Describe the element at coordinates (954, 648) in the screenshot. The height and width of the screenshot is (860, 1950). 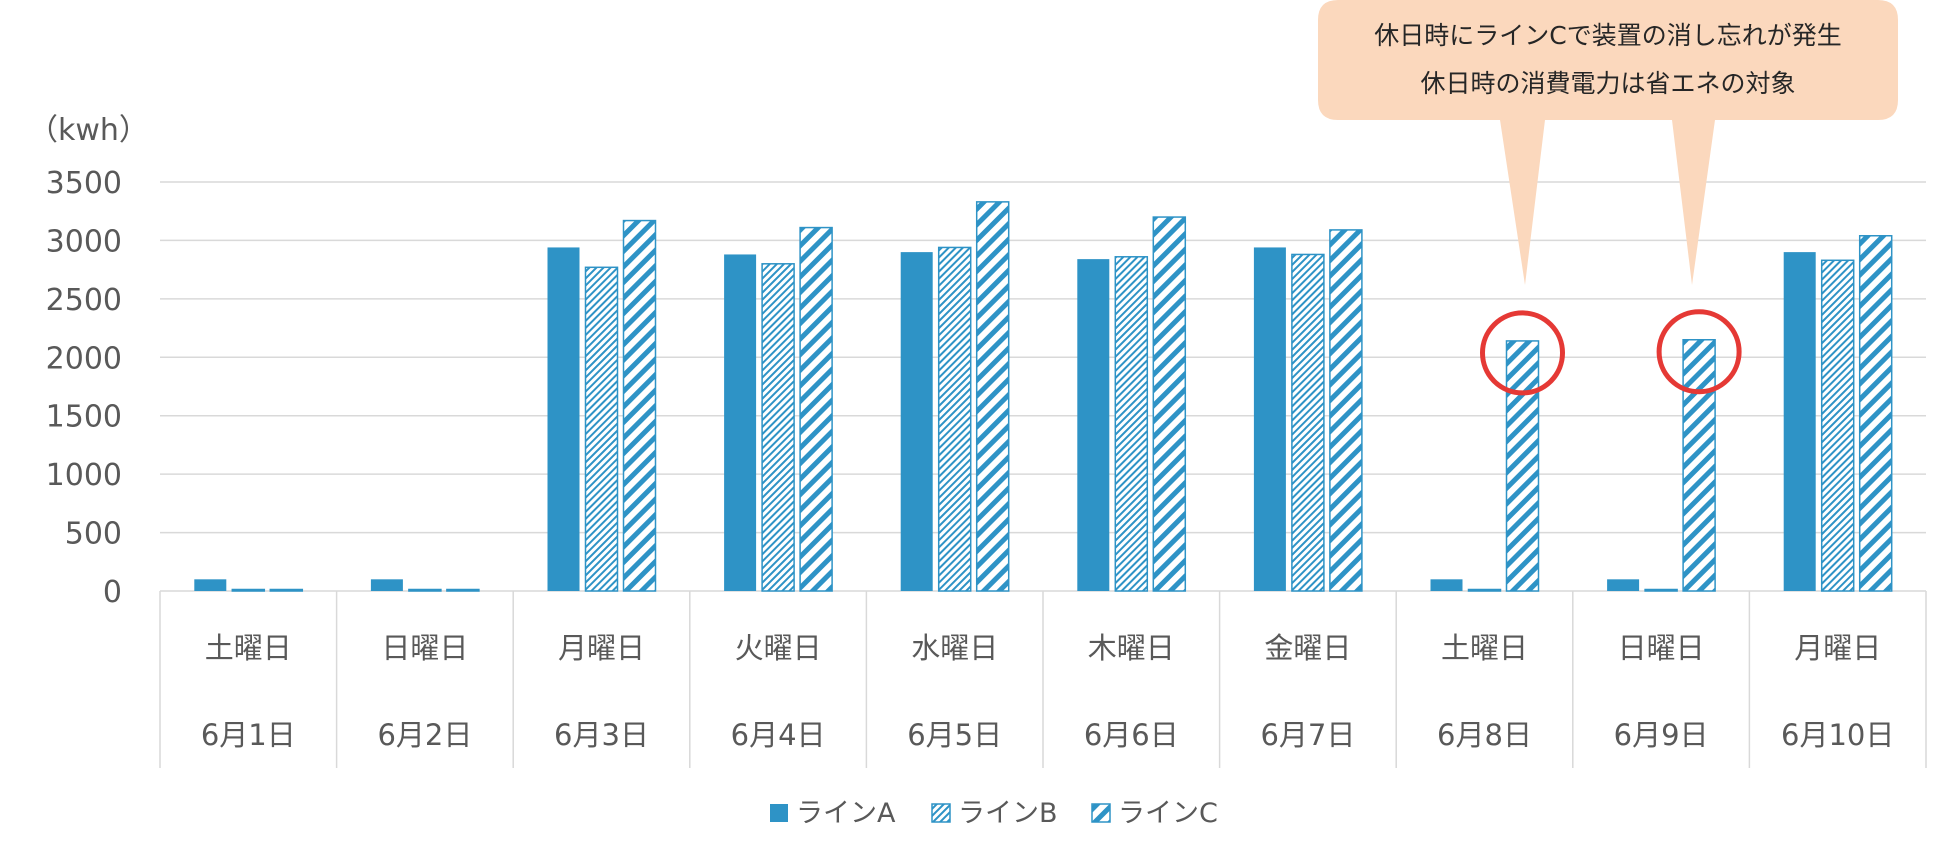
I see `category-day-label: 水曜日` at that location.